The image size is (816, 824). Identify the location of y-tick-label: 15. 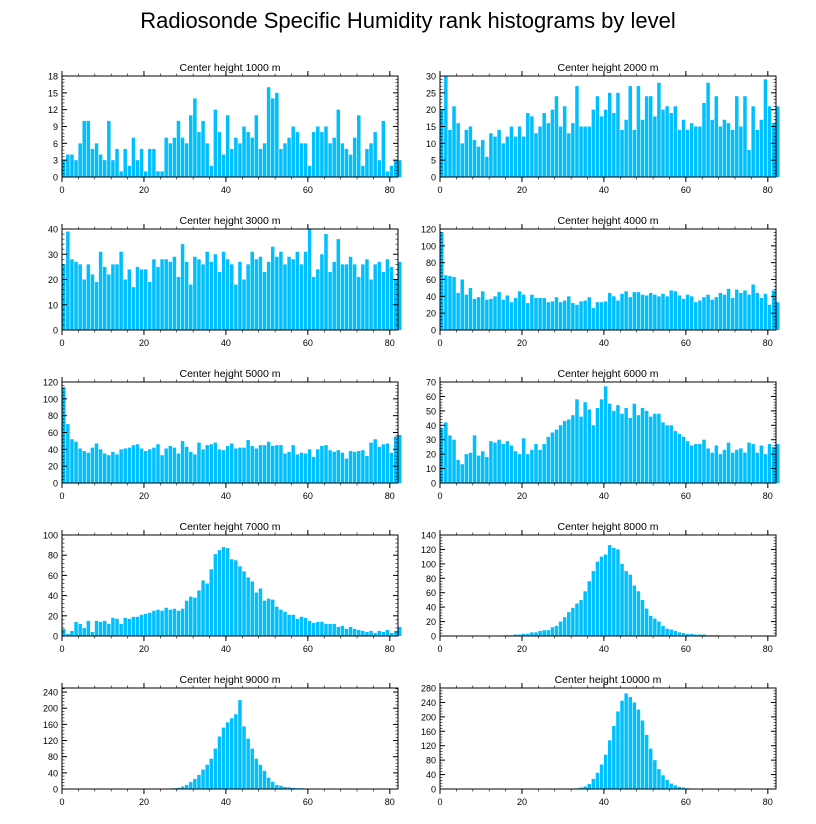
(53, 93).